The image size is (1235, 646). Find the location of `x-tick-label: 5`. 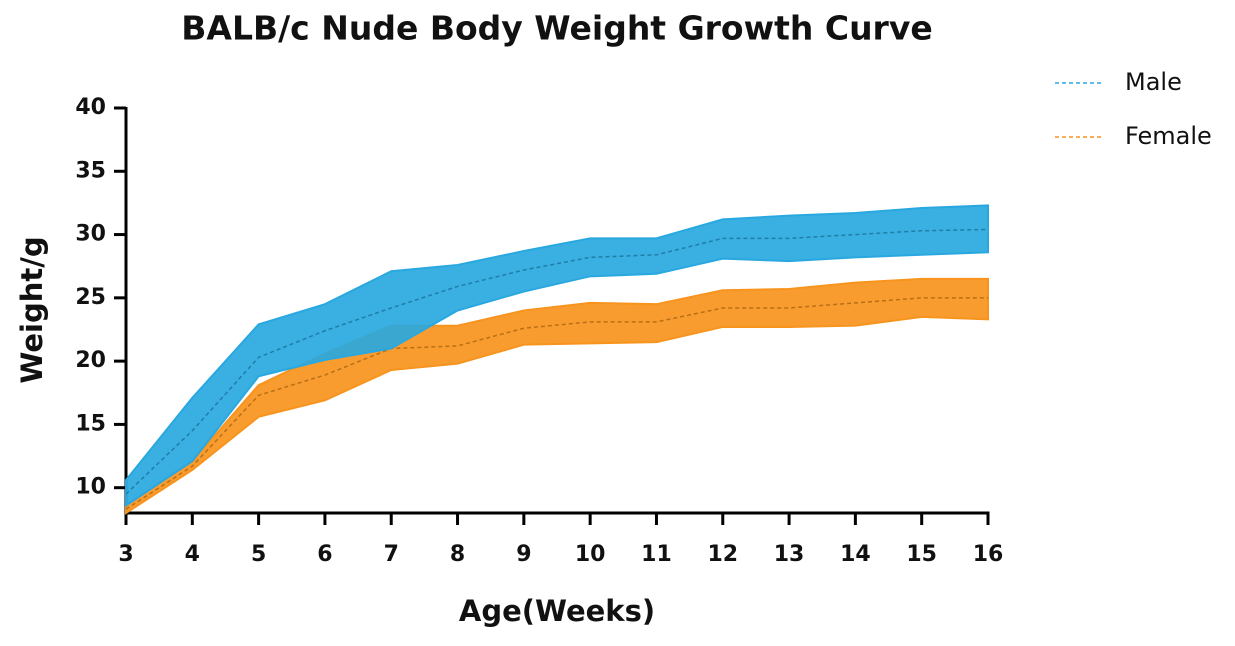

x-tick-label: 5 is located at coordinates (258, 554).